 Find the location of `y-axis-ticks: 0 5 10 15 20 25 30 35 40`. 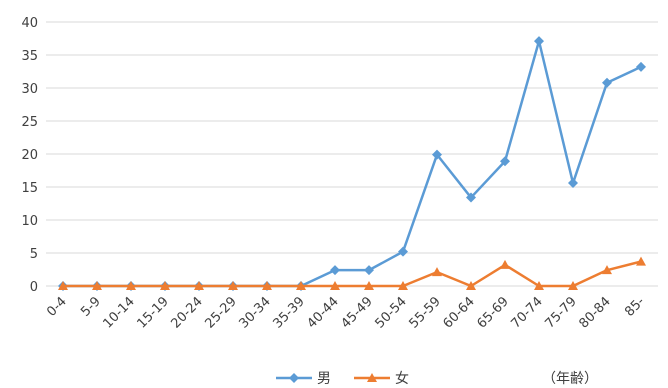

y-axis-ticks: 0 5 10 15 20 25 30 35 40 is located at coordinates (29, 155).